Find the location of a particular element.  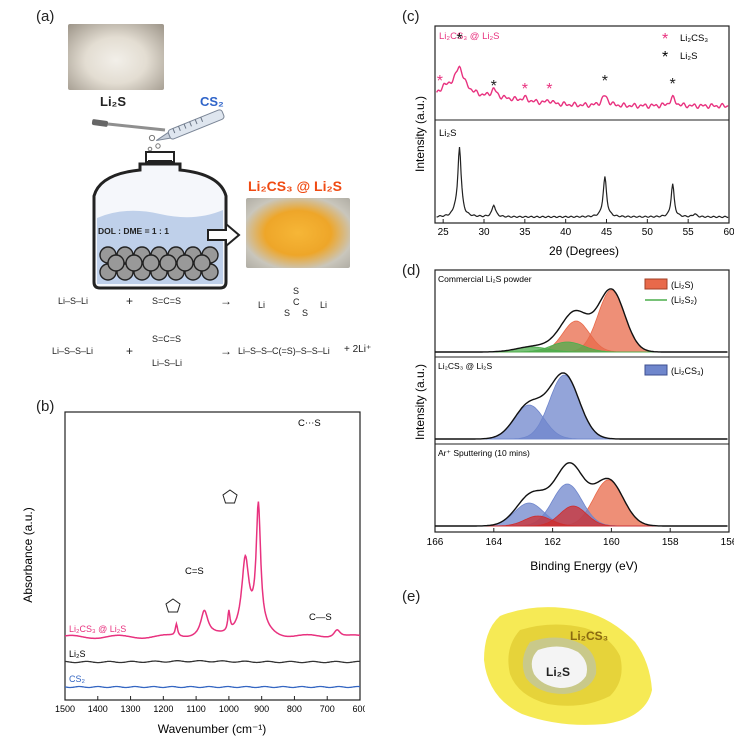

solvent-label: DOL : DME = 1 : 1 is located at coordinates (133, 231).